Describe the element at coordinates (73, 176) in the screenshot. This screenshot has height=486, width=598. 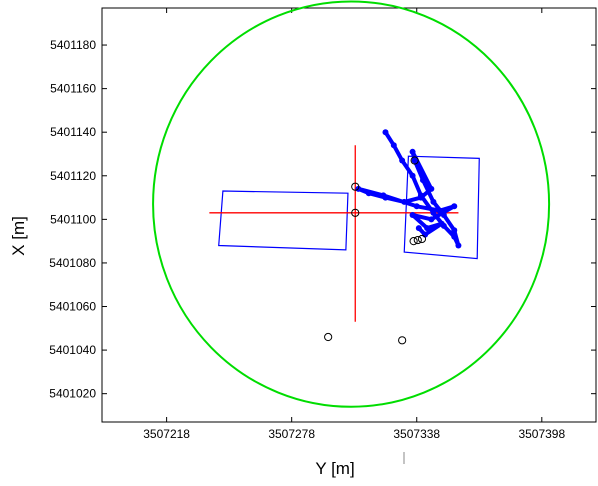
I see `y-tick-label: 5401120` at that location.